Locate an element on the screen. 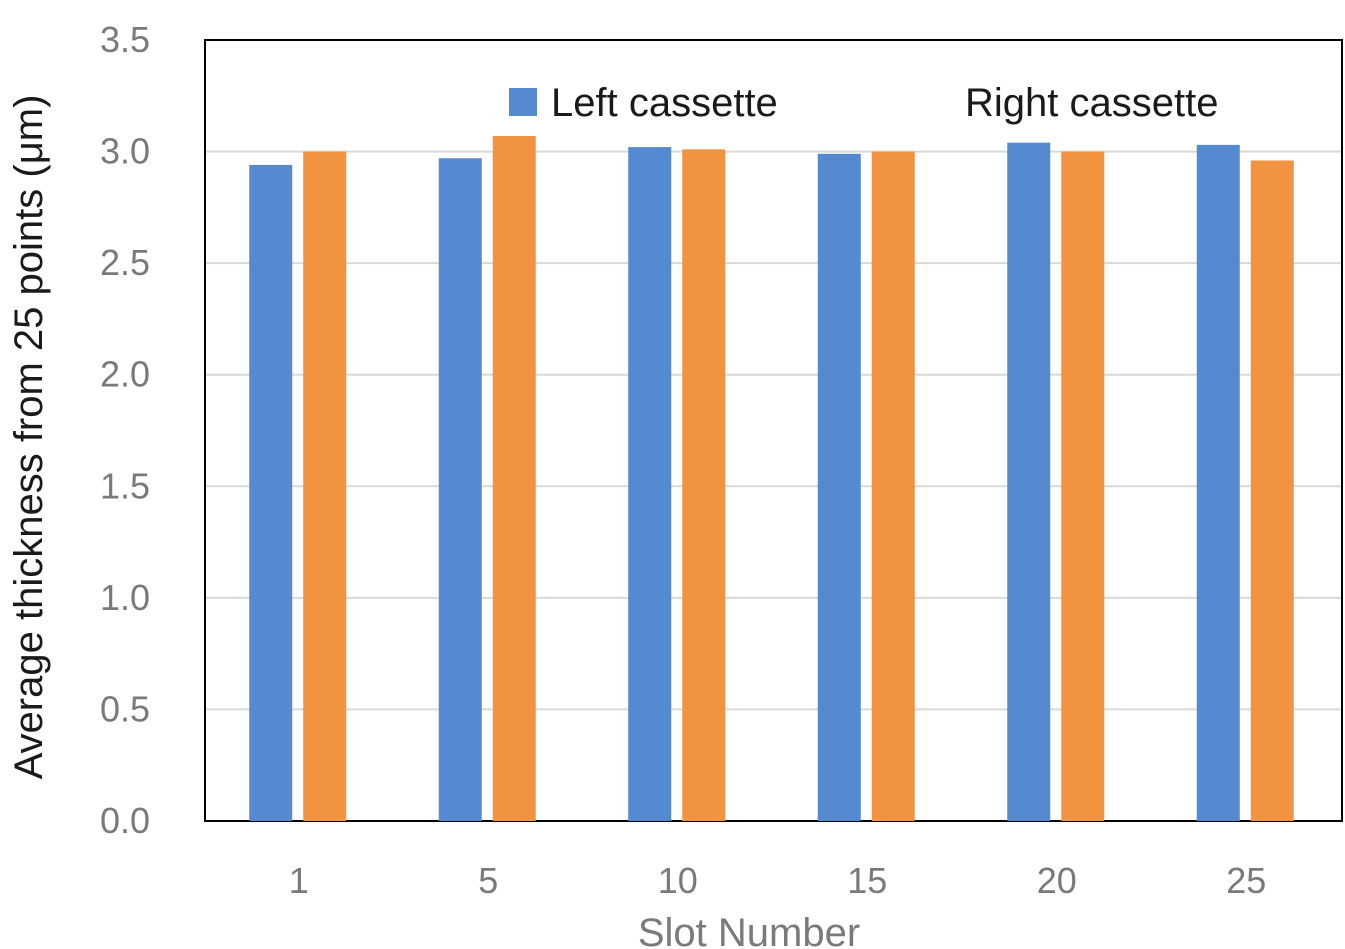 The height and width of the screenshot is (949, 1345). x-tick-label: 1 is located at coordinates (299, 880).